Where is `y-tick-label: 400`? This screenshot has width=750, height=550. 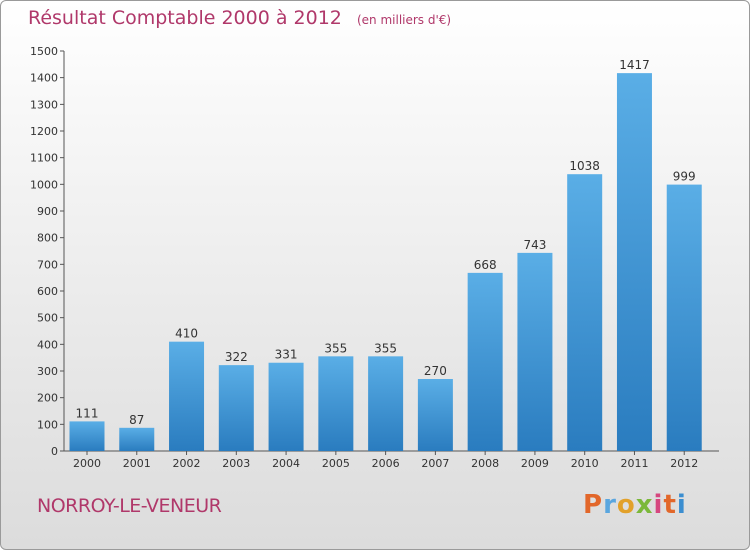
y-tick-label: 400 is located at coordinates (47, 344).